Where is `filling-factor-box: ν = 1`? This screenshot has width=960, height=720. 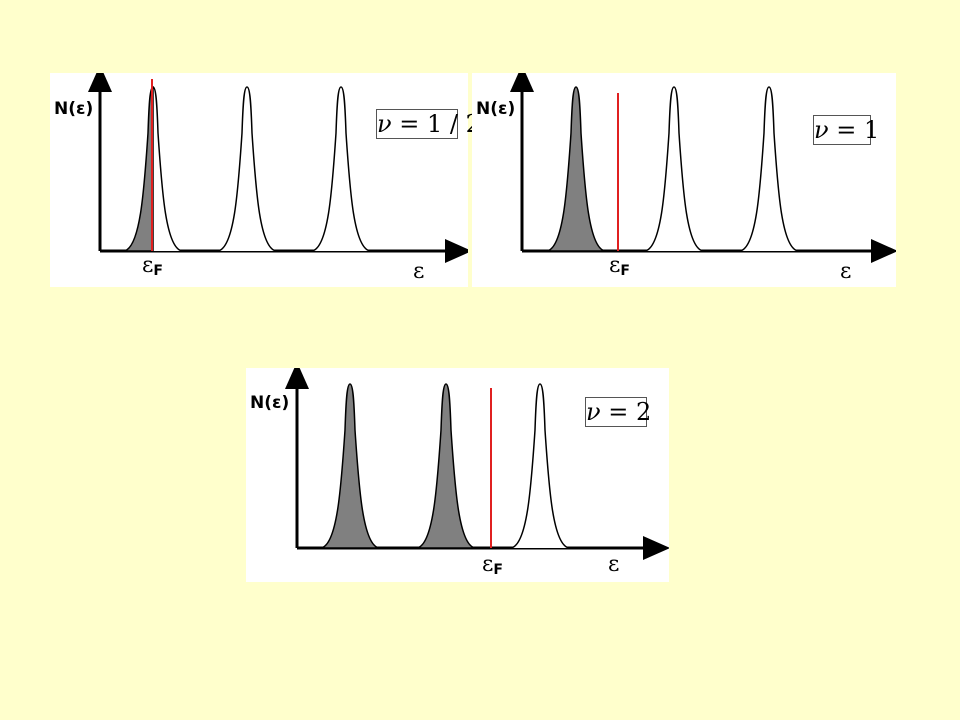 filling-factor-box: ν = 1 is located at coordinates (846, 130).